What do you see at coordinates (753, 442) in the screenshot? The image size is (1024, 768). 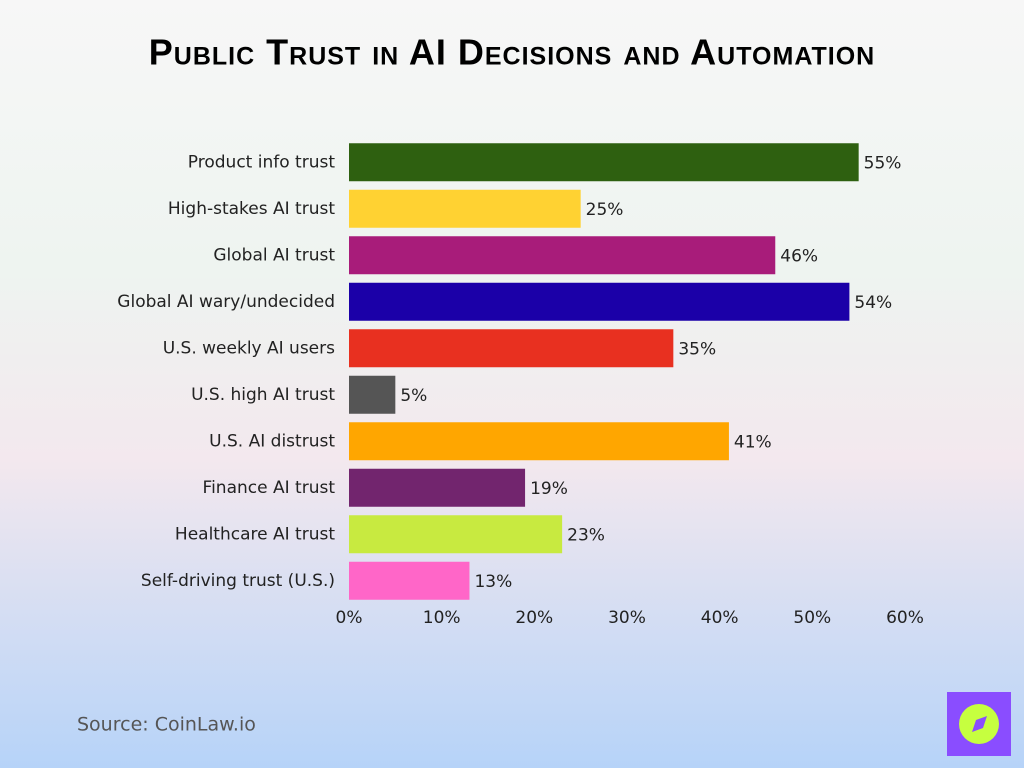 I see `value-label: 41%` at bounding box center [753, 442].